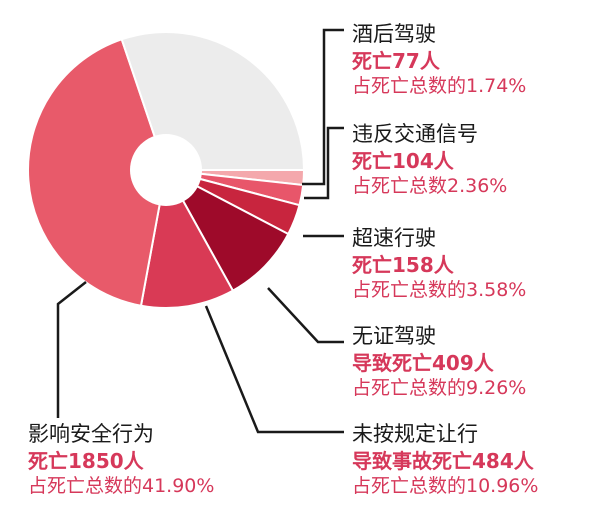 This screenshot has height=522, width=616. Describe the element at coordinates (394, 238) in the screenshot. I see `label-category: 超速行驶` at that location.